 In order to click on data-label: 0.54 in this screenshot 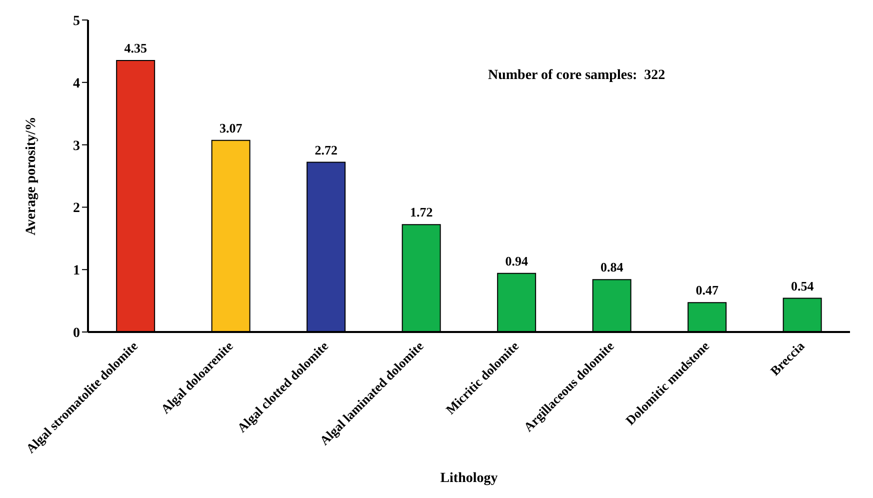, I will do `click(802, 286)`.